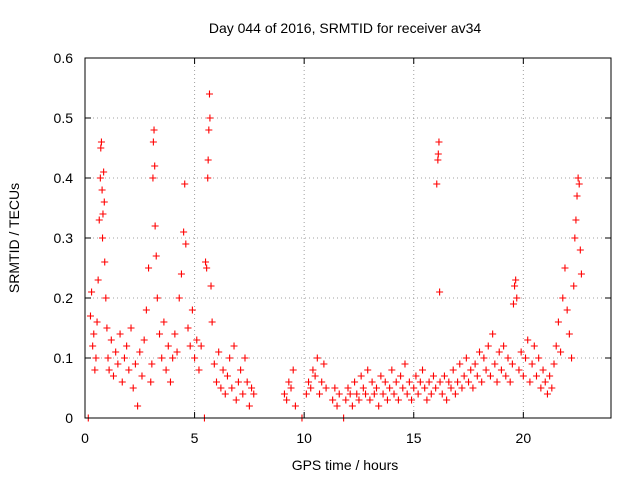  What do you see at coordinates (64, 238) in the screenshot?
I see `y-tick-label: 0.3` at bounding box center [64, 238].